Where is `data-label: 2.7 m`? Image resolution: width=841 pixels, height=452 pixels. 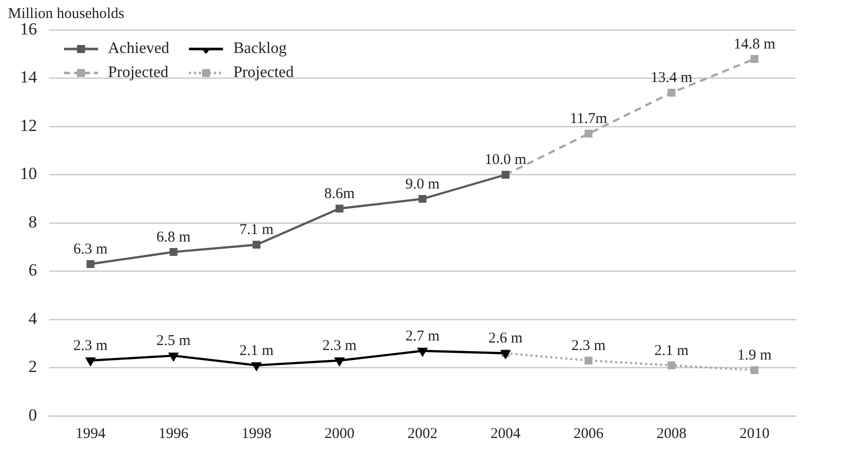
data-label: 2.7 m is located at coordinates (422, 336).